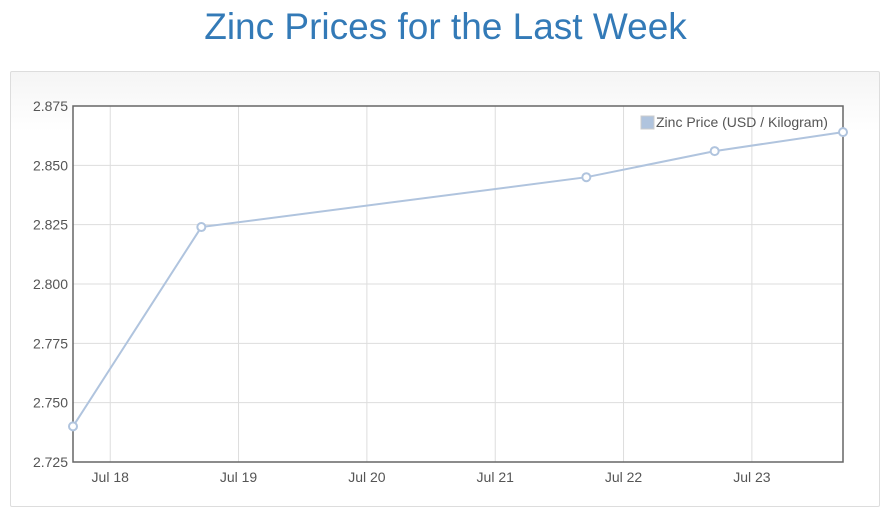 The width and height of the screenshot is (891, 520). I want to click on x-tick-label: Jul 23, so click(752, 477).